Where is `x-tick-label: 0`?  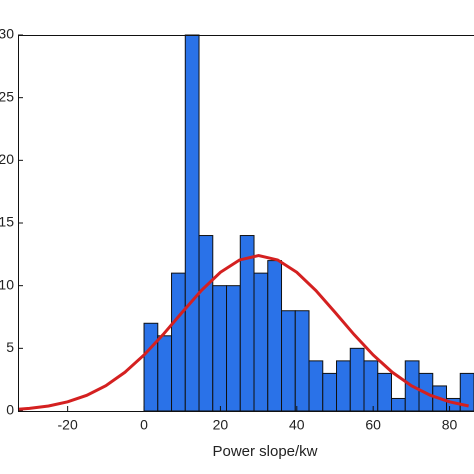
x-tick-label: 0 is located at coordinates (144, 425).